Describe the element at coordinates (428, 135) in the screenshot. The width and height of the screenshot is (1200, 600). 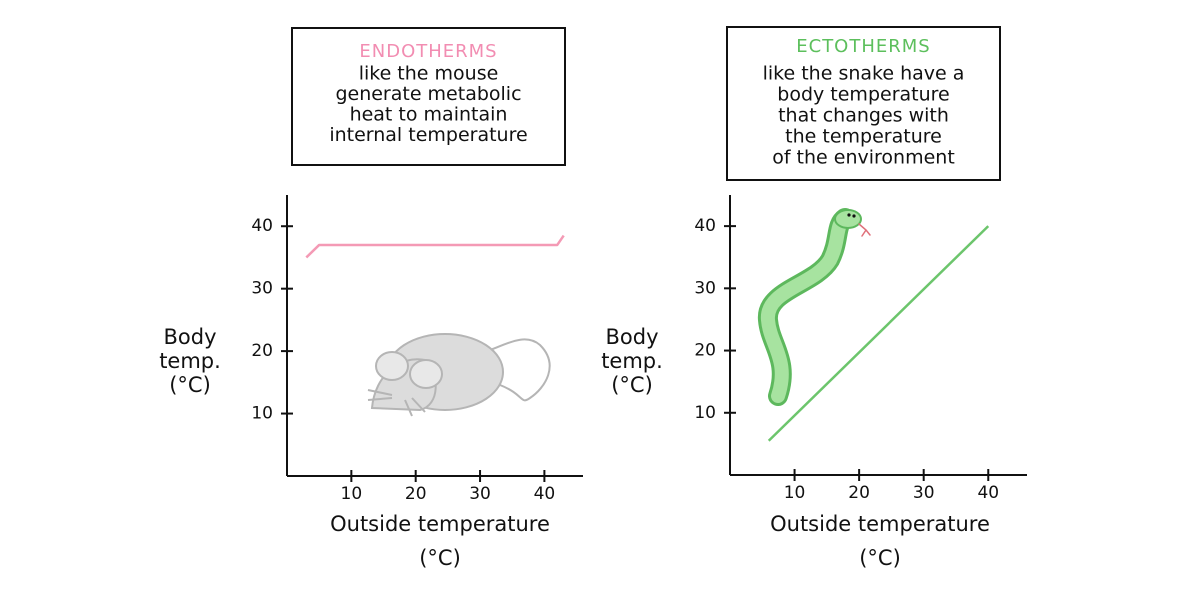
I see `caption-line: internal temperature` at that location.